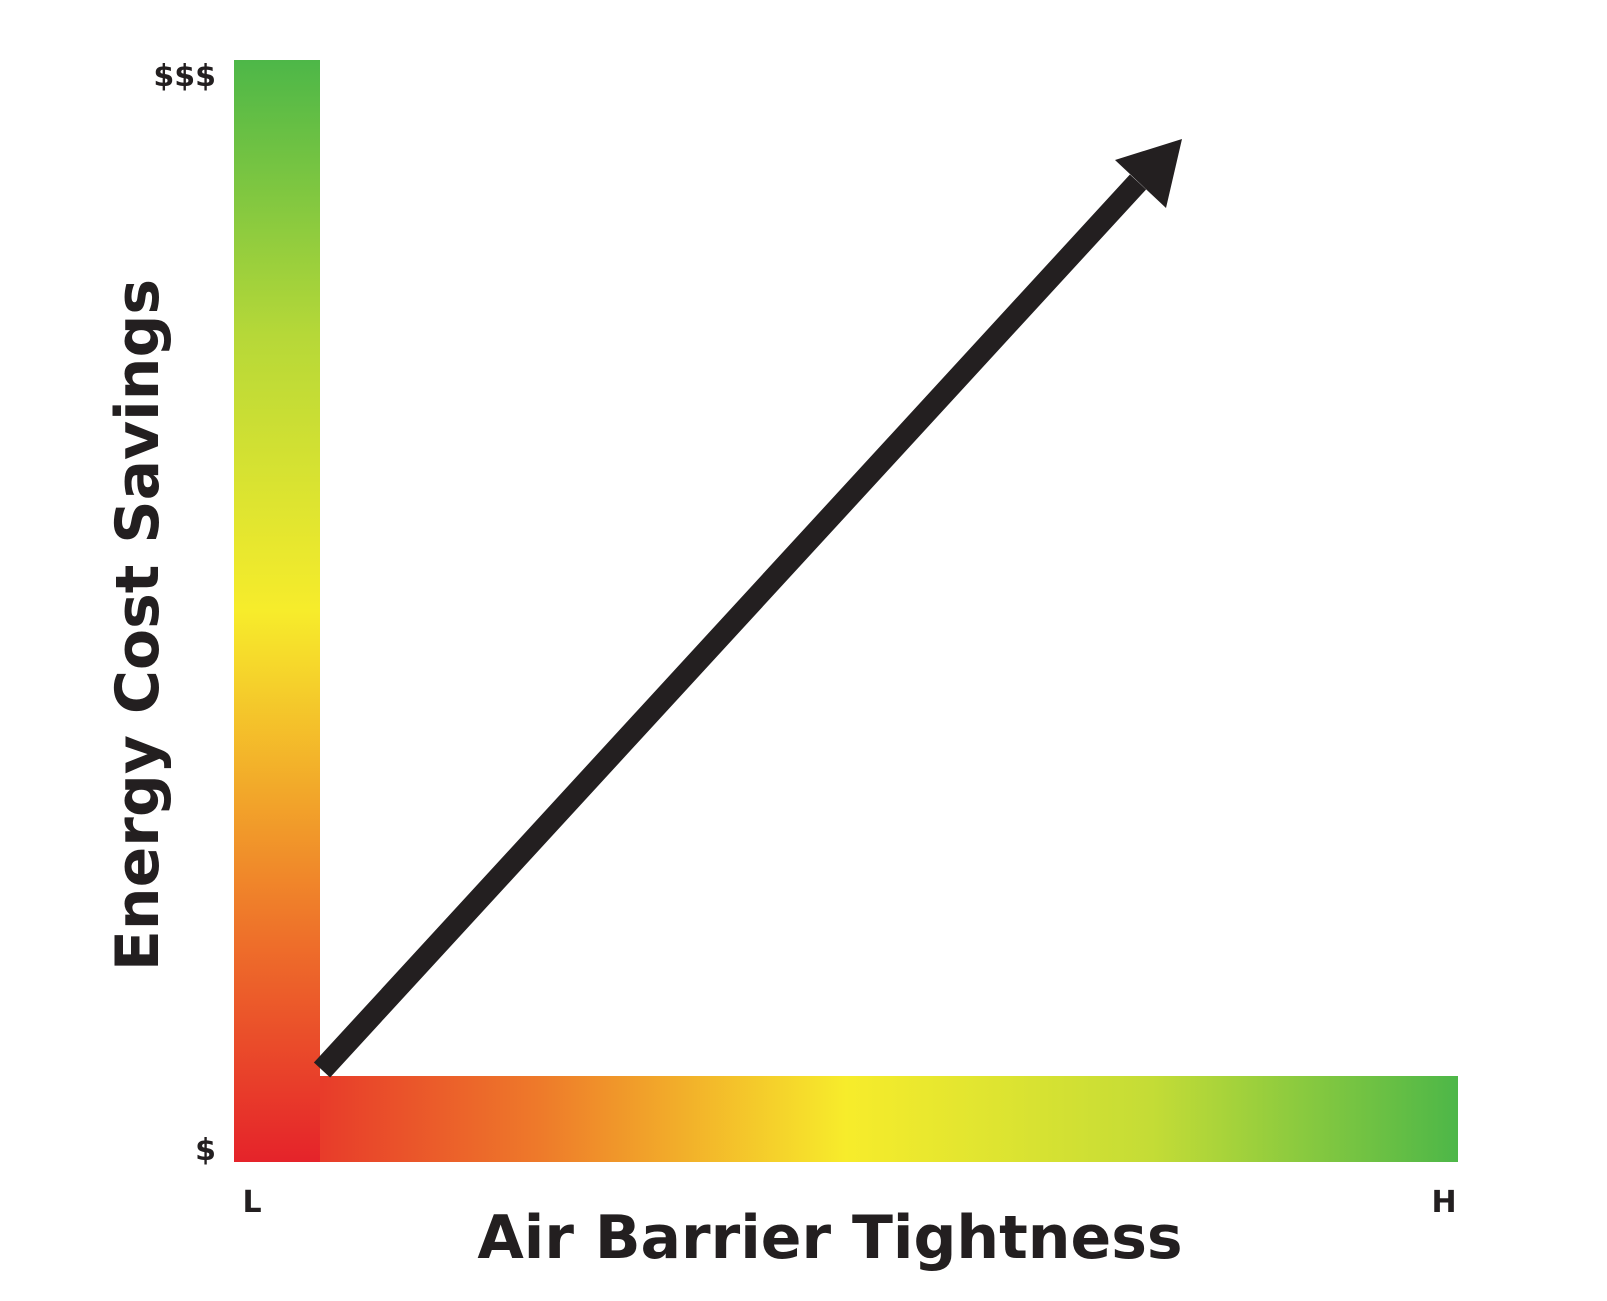 The height and width of the screenshot is (1301, 1607). Describe the element at coordinates (1443, 1202) in the screenshot. I see `x-right-label: H` at that location.